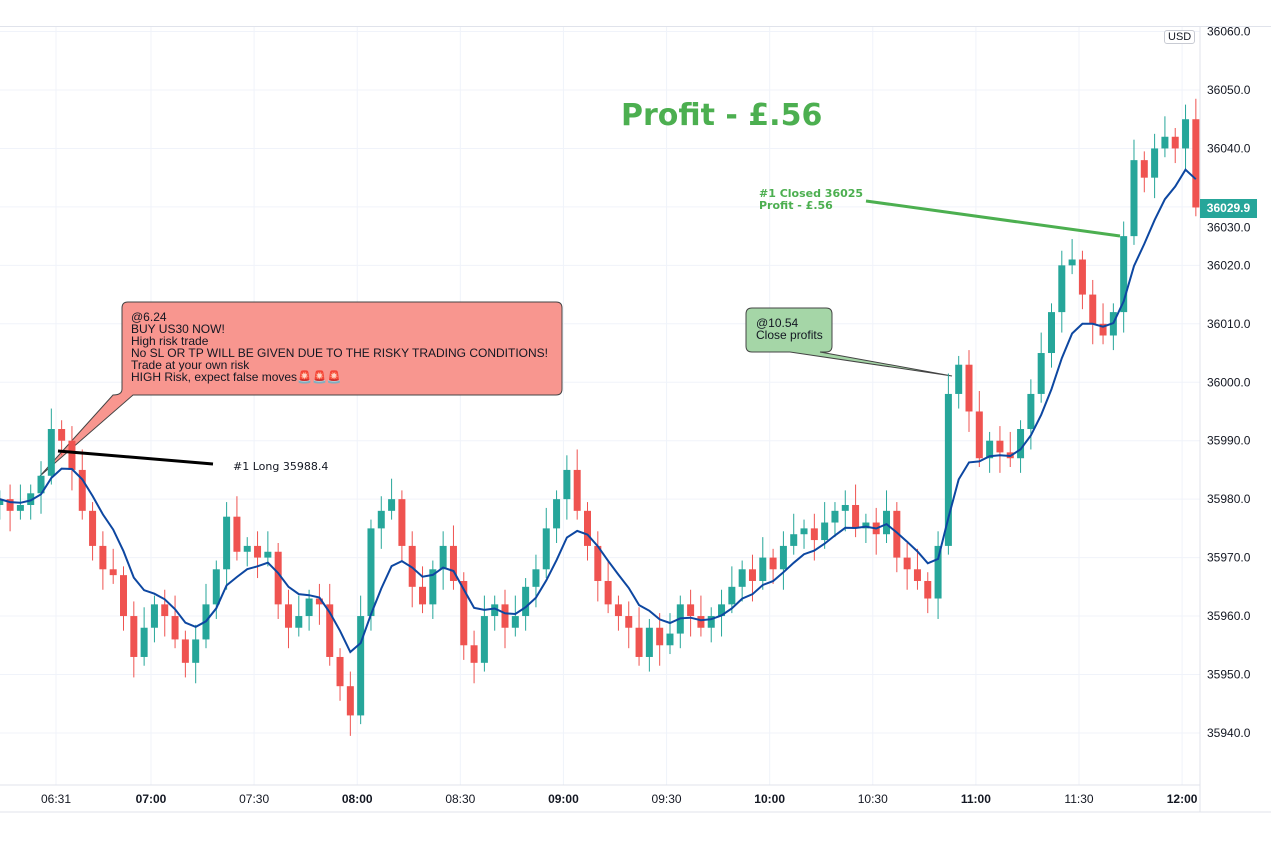  What do you see at coordinates (1229, 227) in the screenshot?
I see `price-tick-label: 36030.0` at bounding box center [1229, 227].